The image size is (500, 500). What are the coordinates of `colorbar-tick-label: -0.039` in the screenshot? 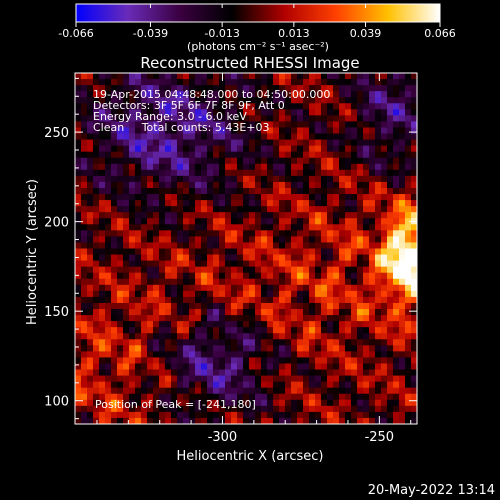 It's located at (150, 33).